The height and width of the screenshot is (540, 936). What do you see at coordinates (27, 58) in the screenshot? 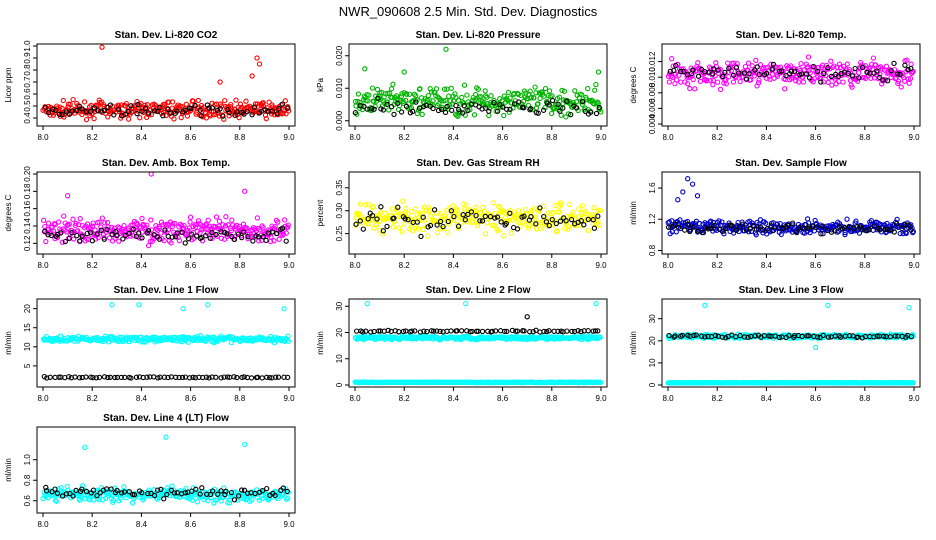
I see `y-tick-label: 0.9` at bounding box center [27, 58].